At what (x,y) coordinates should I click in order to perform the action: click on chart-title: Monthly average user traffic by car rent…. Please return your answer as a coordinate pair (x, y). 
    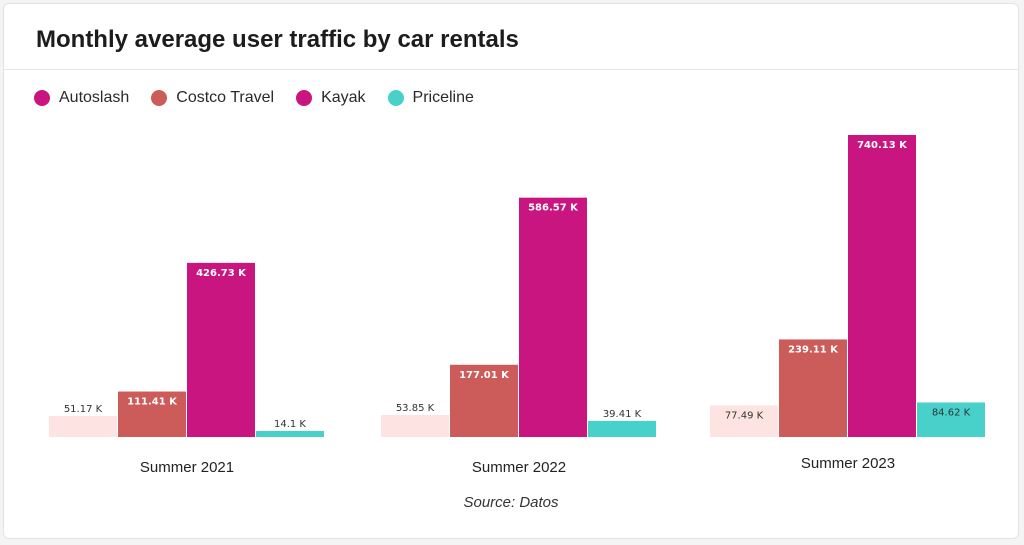
    Looking at the image, I should click on (277, 39).